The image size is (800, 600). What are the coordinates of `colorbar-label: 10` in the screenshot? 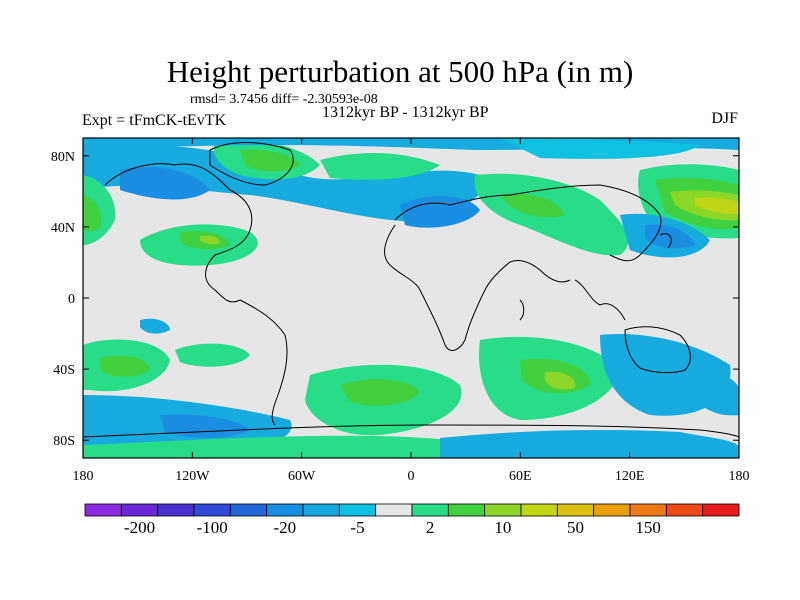 It's located at (503, 527).